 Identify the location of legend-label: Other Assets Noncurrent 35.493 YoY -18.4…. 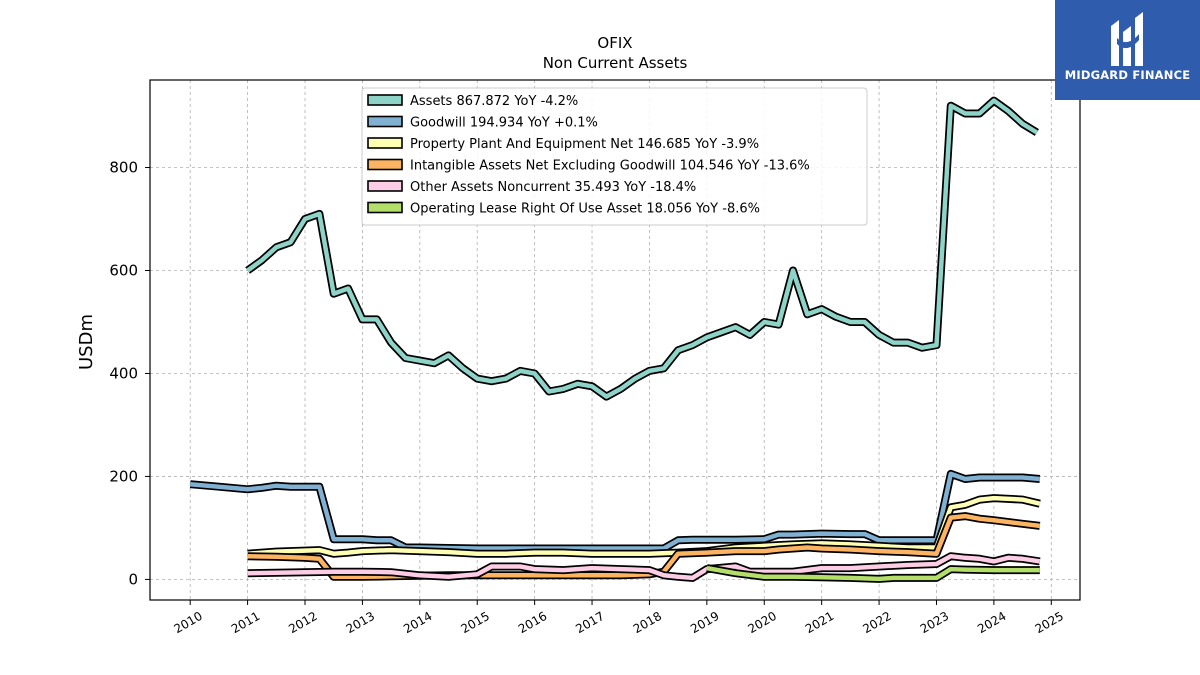
(553, 187).